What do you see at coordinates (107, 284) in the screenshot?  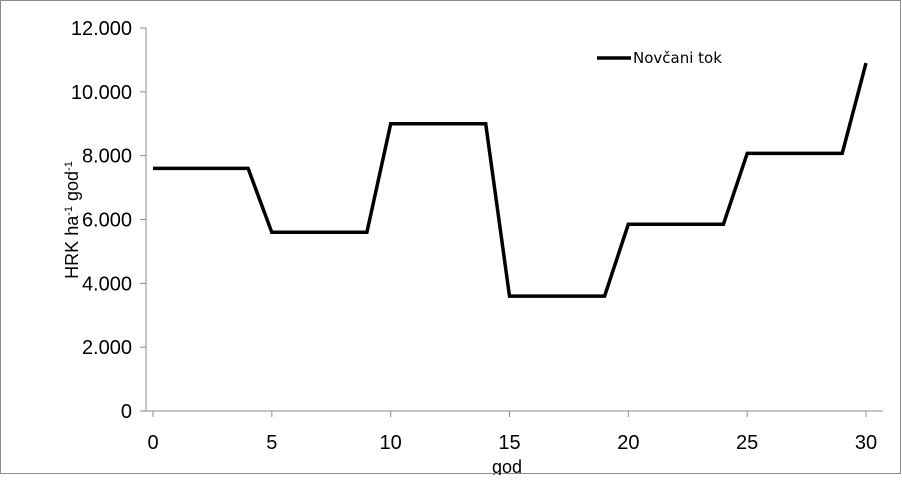 I see `y-tick-label: 4.000` at bounding box center [107, 284].